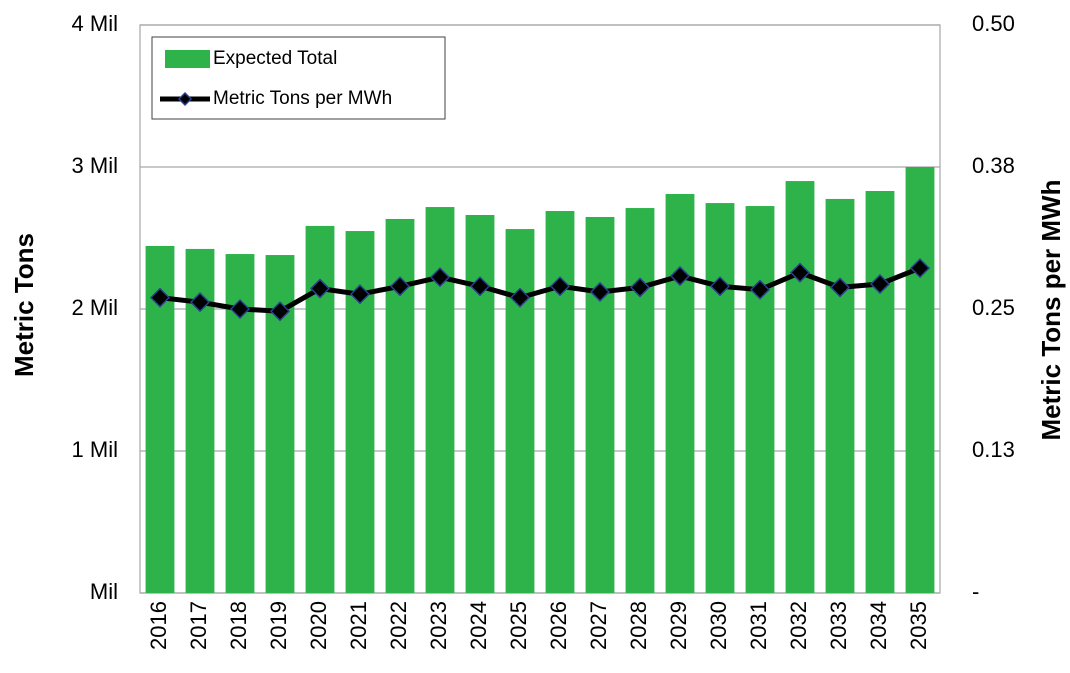 Image resolution: width=1070 pixels, height=673 pixels. I want to click on x-tick-label: 2023, so click(438, 625).